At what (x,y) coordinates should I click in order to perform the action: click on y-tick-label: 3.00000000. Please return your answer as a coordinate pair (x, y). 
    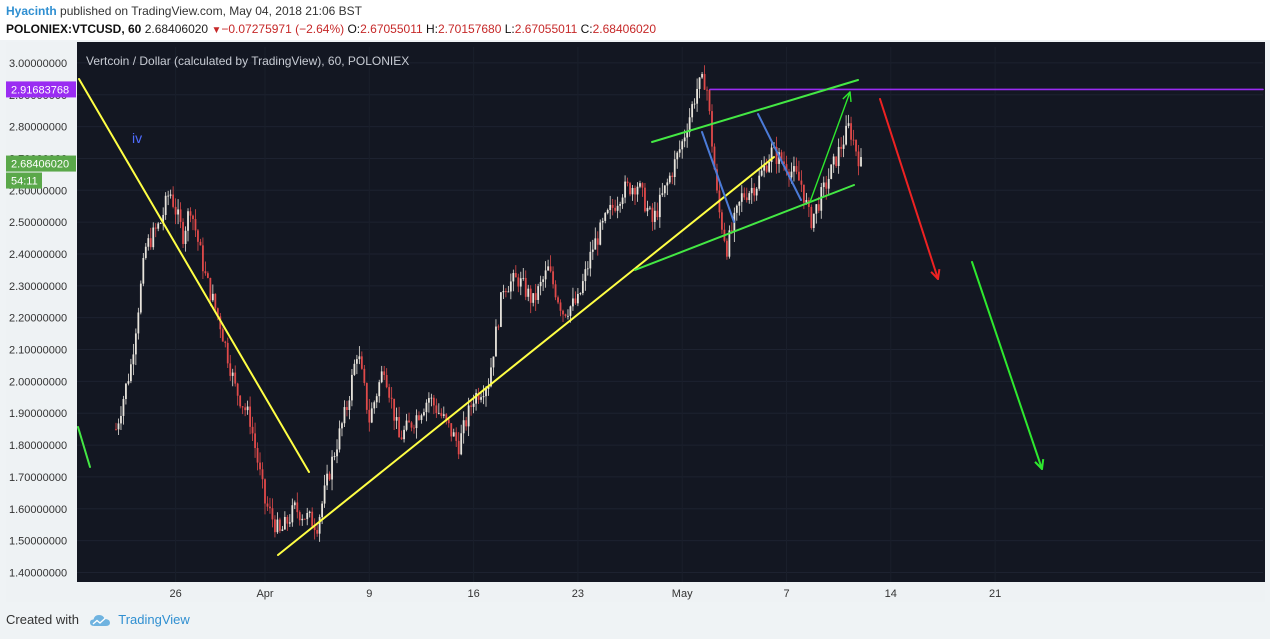
    Looking at the image, I should click on (38, 64).